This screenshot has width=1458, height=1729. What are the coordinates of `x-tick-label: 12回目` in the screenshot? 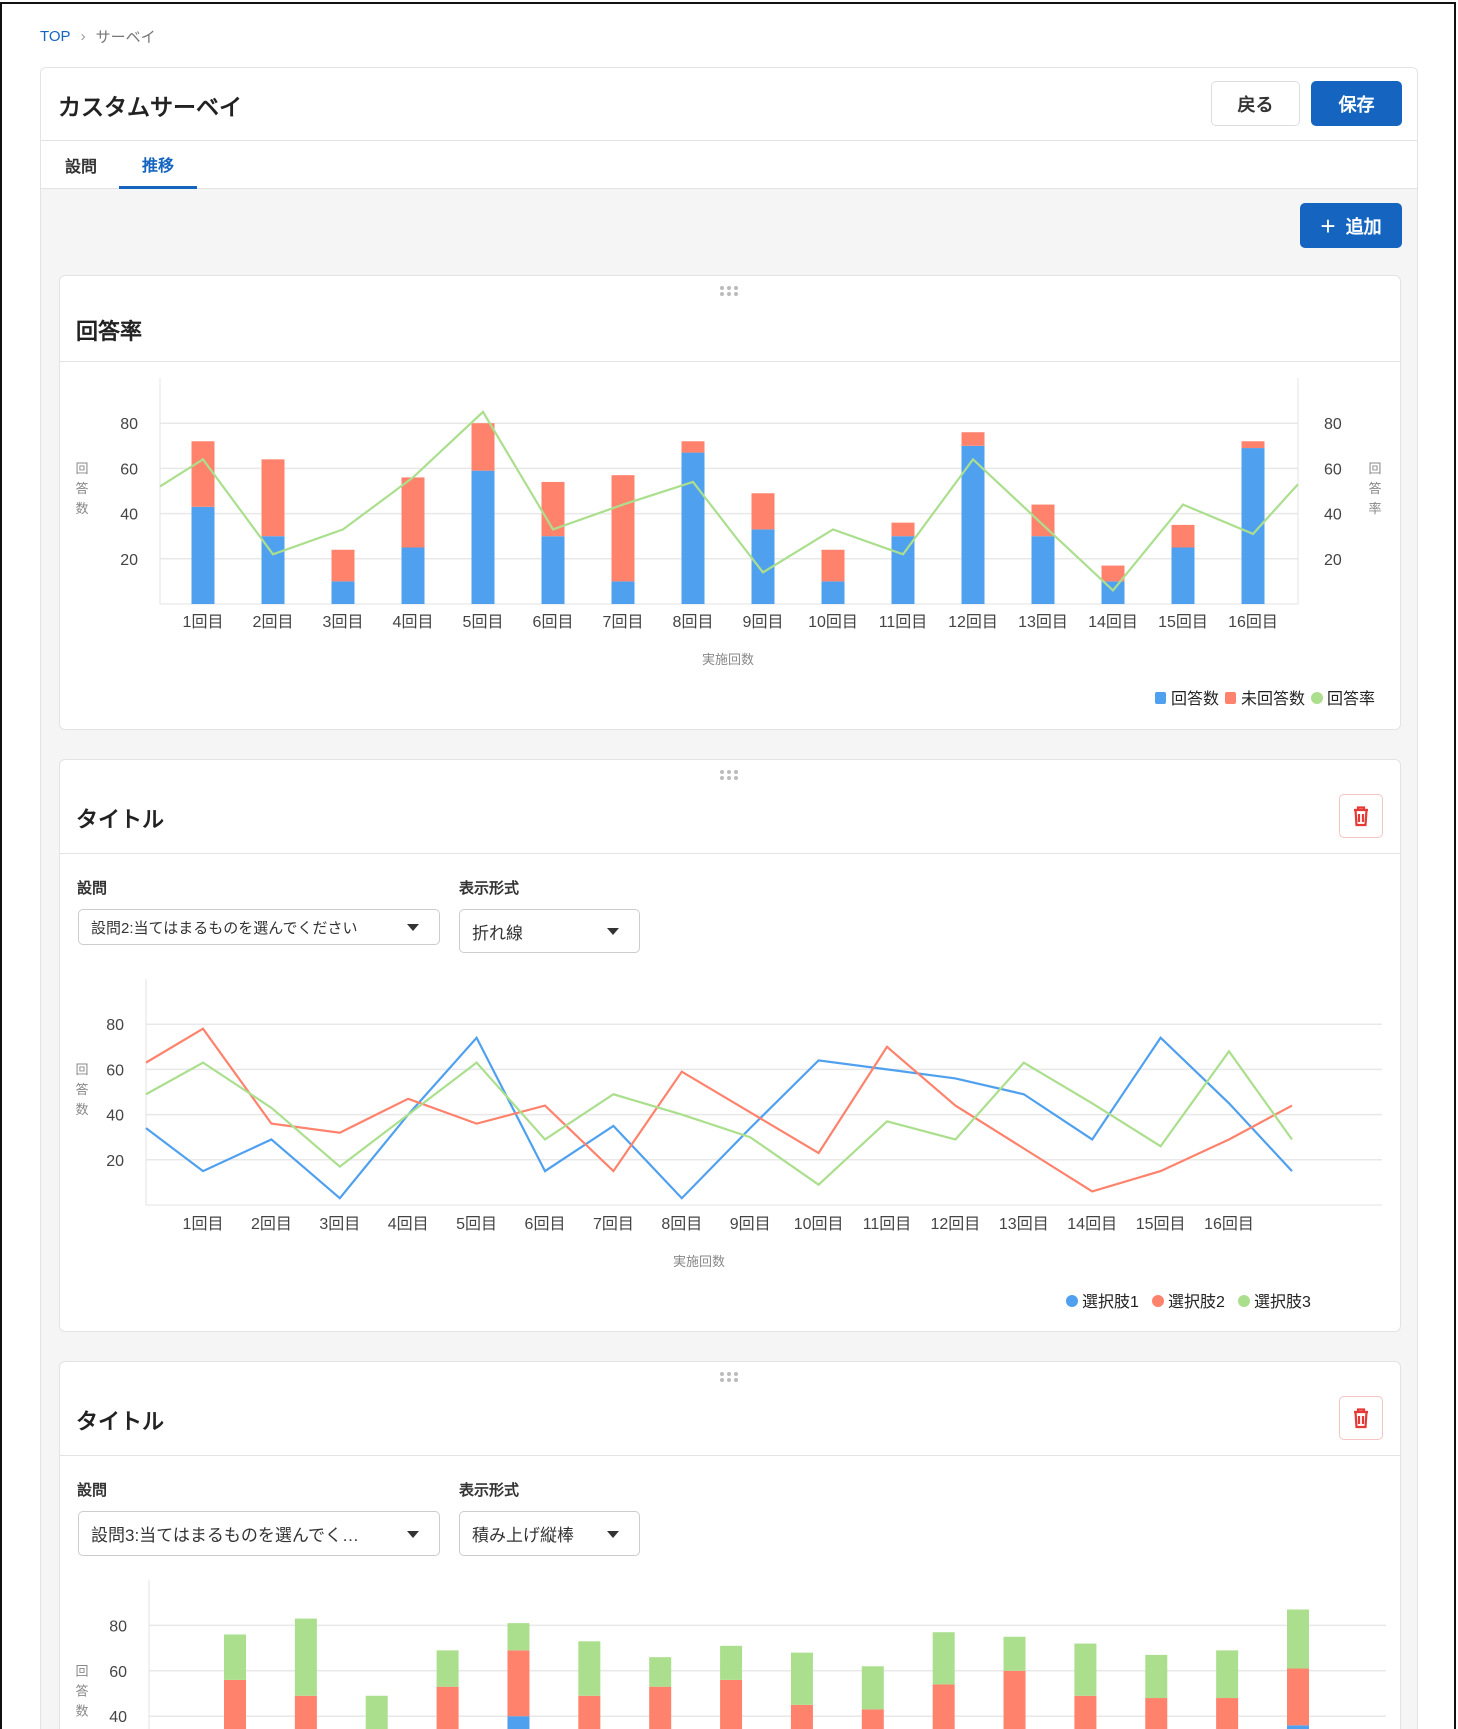 It's located at (973, 622).